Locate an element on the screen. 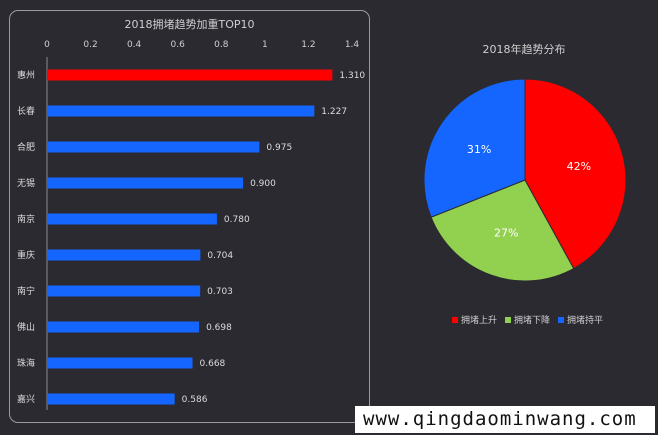  legend-item-rising: 拥堵上升 is located at coordinates (474, 319).